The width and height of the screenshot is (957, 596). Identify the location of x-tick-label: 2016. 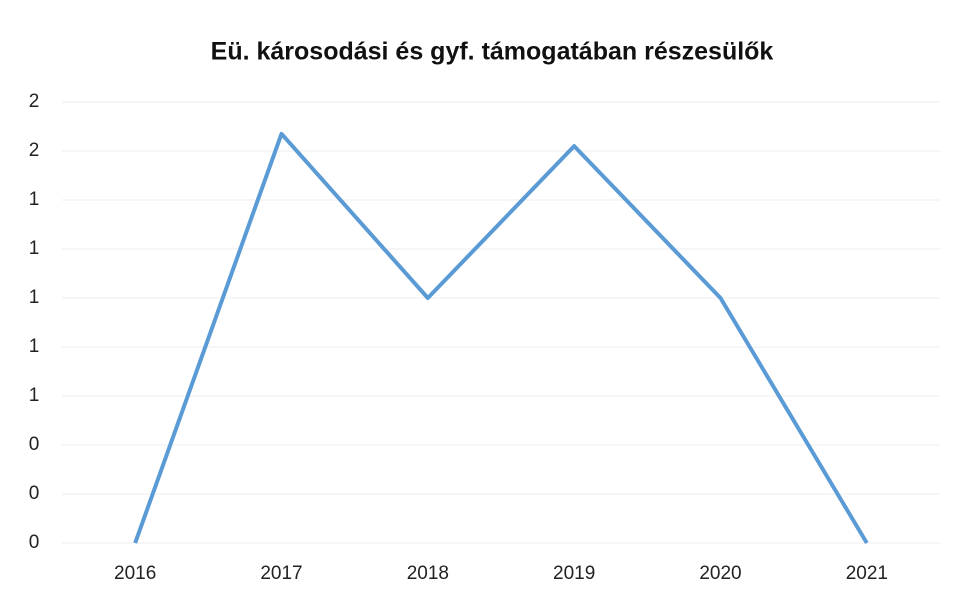
(135, 573).